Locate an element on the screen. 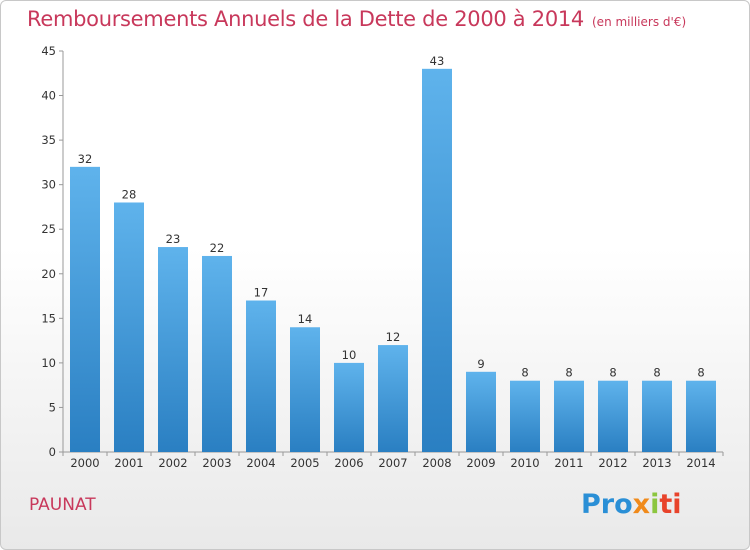  bar-2005 is located at coordinates (305, 389).